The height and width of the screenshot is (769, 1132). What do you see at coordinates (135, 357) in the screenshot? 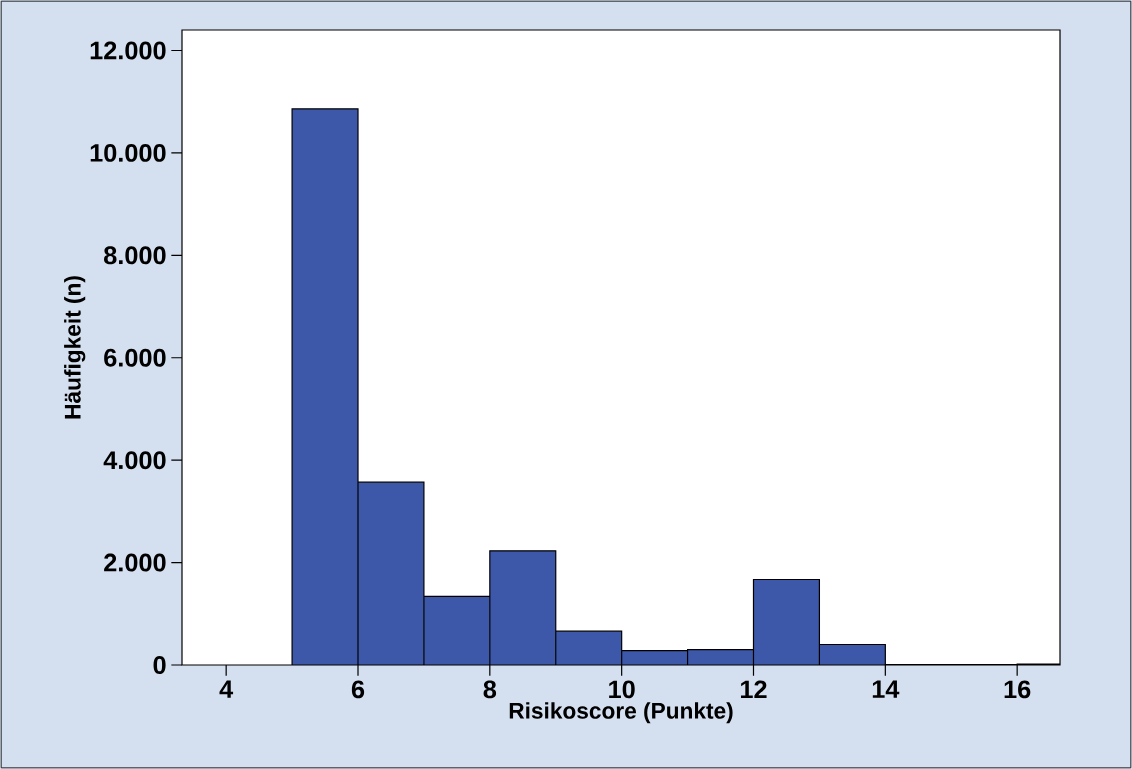
I see `y-tick-label: 6.000` at bounding box center [135, 357].